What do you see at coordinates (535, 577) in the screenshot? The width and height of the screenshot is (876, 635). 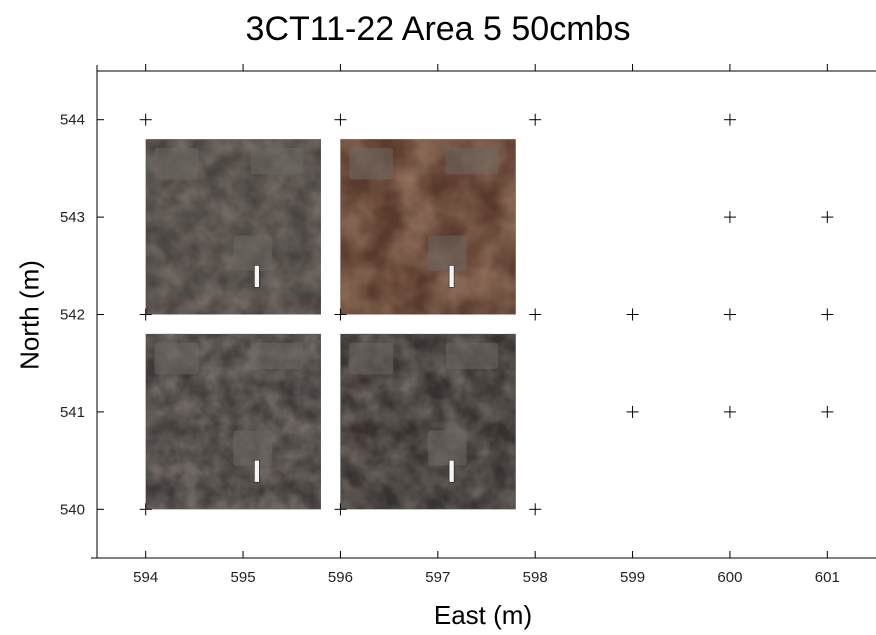 I see `x-tick-label: 598` at bounding box center [535, 577].